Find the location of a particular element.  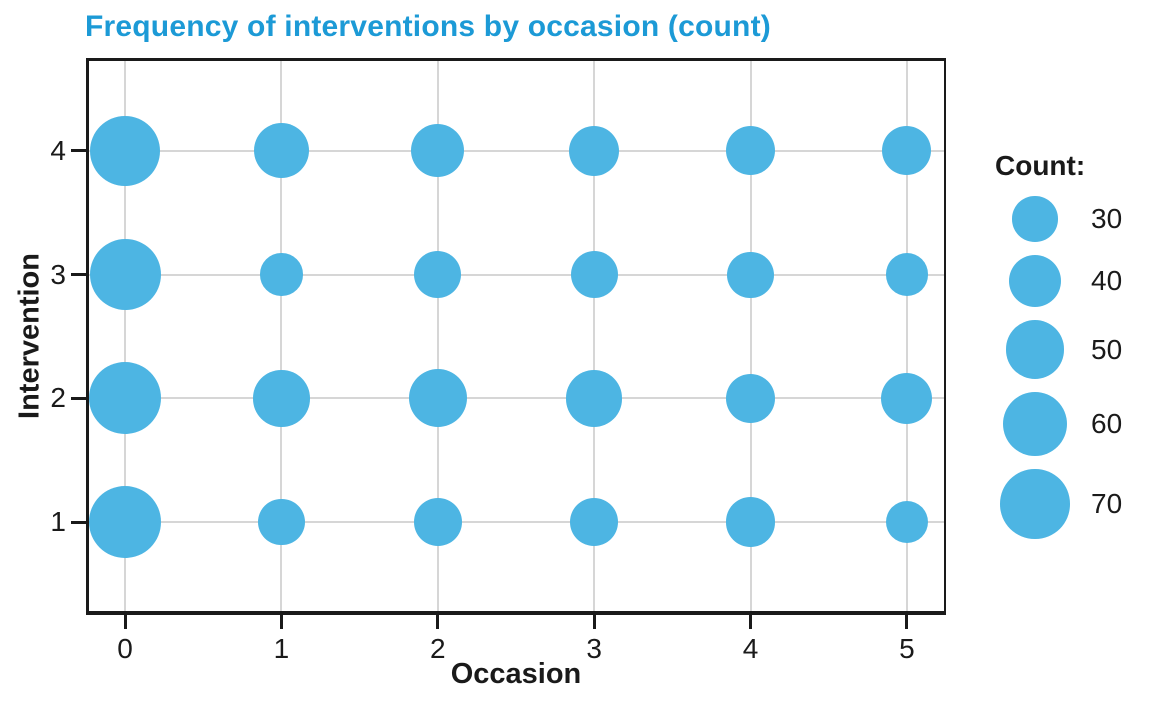

bubble-i1-o4 is located at coordinates (750, 522).